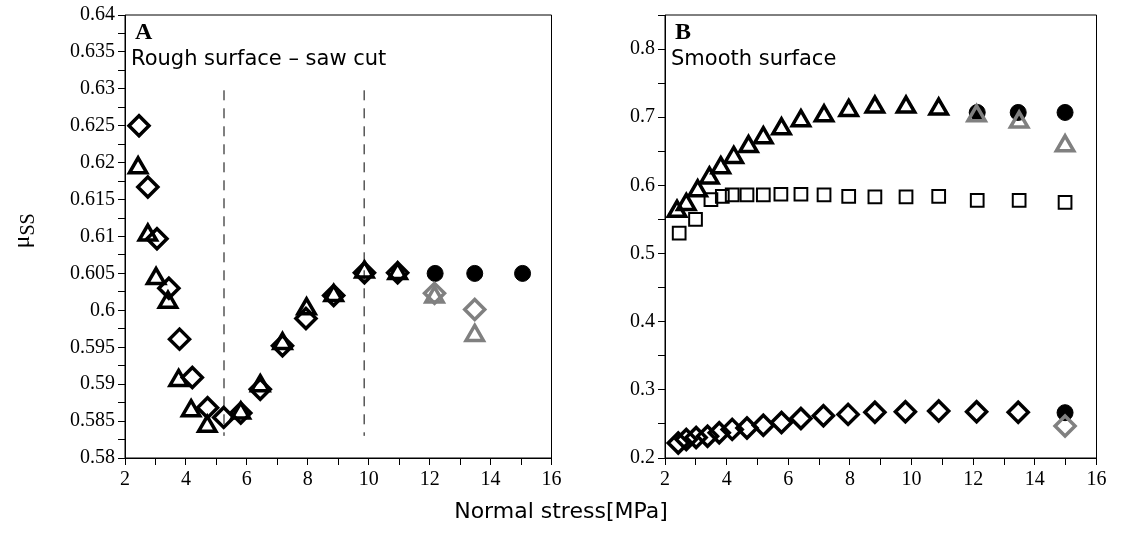 The width and height of the screenshot is (1122, 543). What do you see at coordinates (92, 419) in the screenshot?
I see `y-tick-label: 0.585` at bounding box center [92, 419].